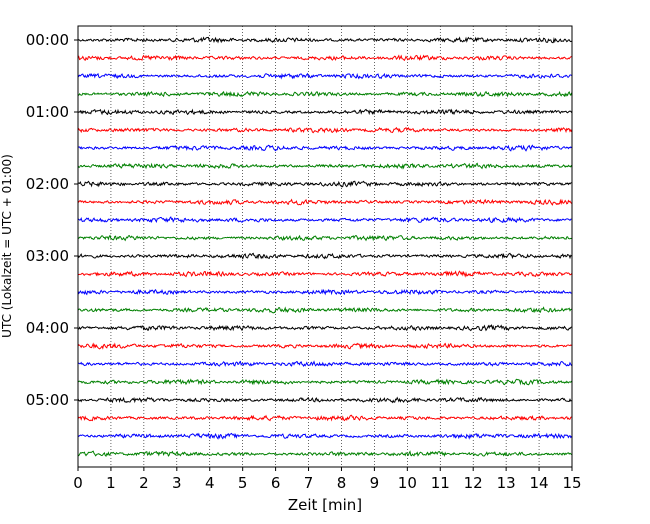 The image size is (650, 524). What do you see at coordinates (144, 483) in the screenshot?
I see `x-tick-label: 2` at bounding box center [144, 483].